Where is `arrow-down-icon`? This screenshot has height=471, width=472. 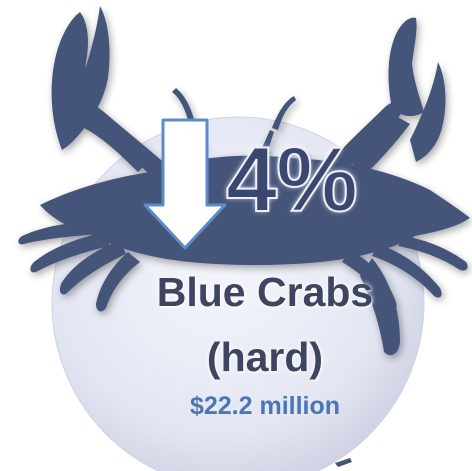 arrow-down-icon is located at coordinates (185, 184).